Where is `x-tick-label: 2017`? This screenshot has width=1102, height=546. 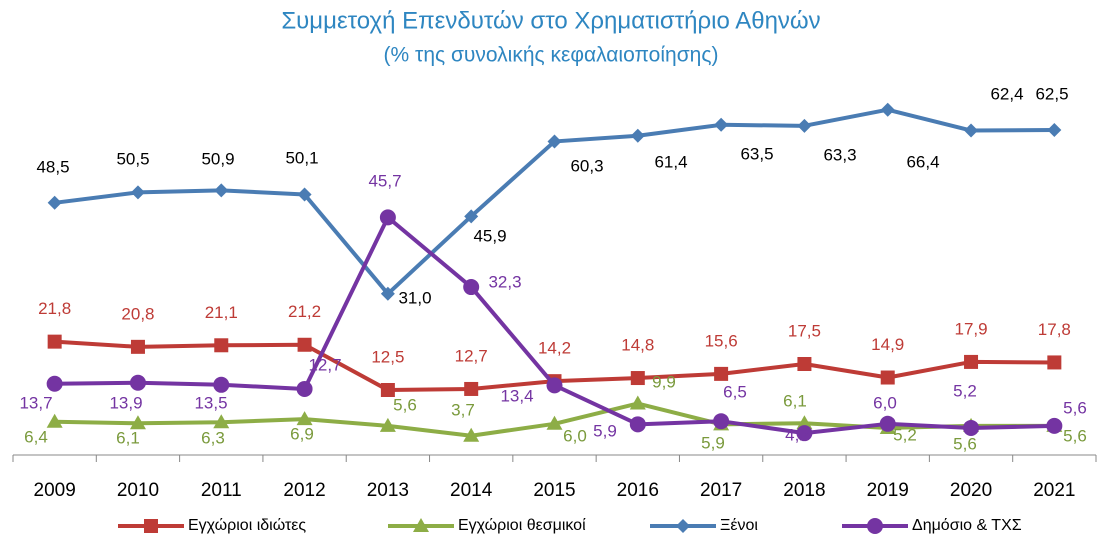 x-tick-label: 2017 is located at coordinates (721, 490).